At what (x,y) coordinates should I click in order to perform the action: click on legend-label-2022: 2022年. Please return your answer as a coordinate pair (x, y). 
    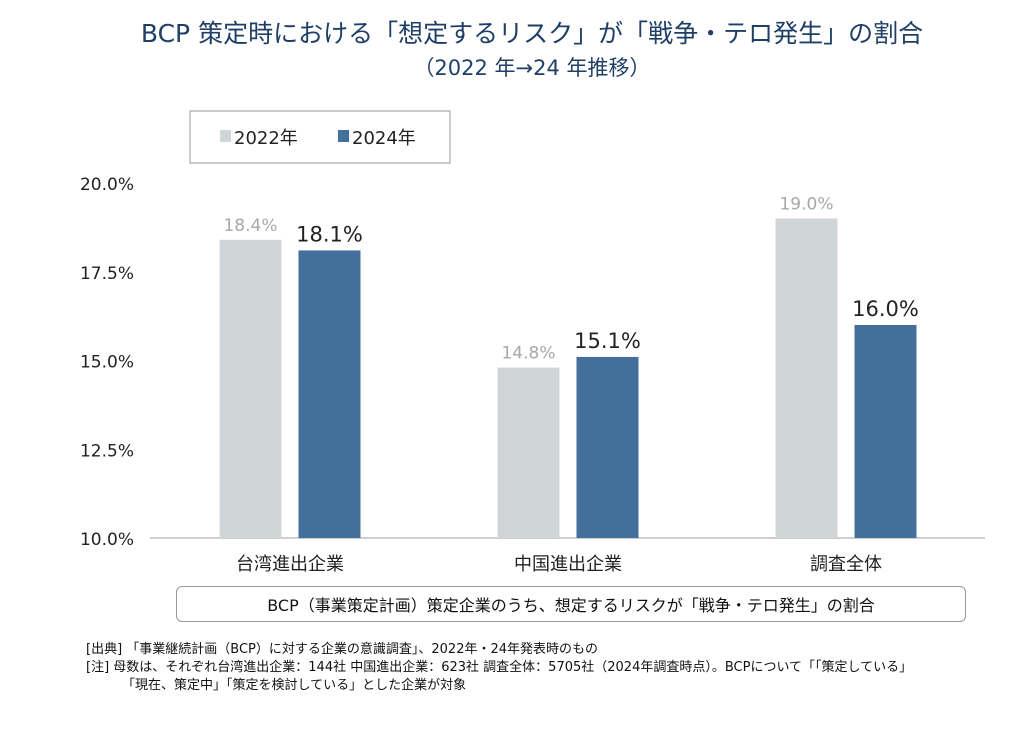
    Looking at the image, I should click on (266, 138).